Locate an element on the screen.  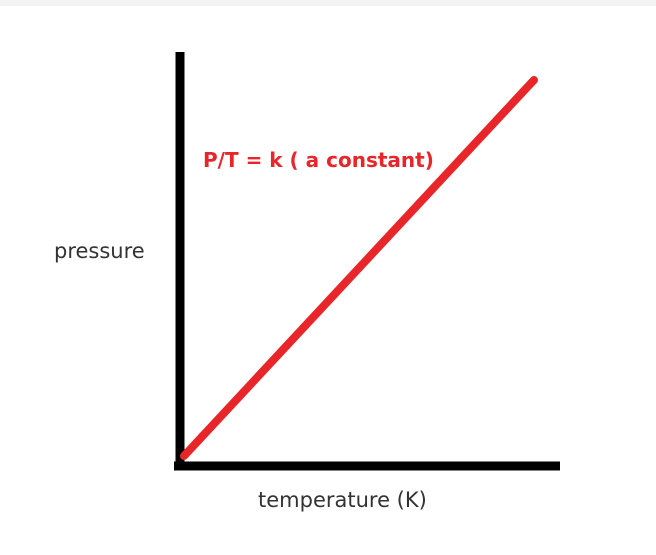
y-axis-label: pressure is located at coordinates (99, 251).